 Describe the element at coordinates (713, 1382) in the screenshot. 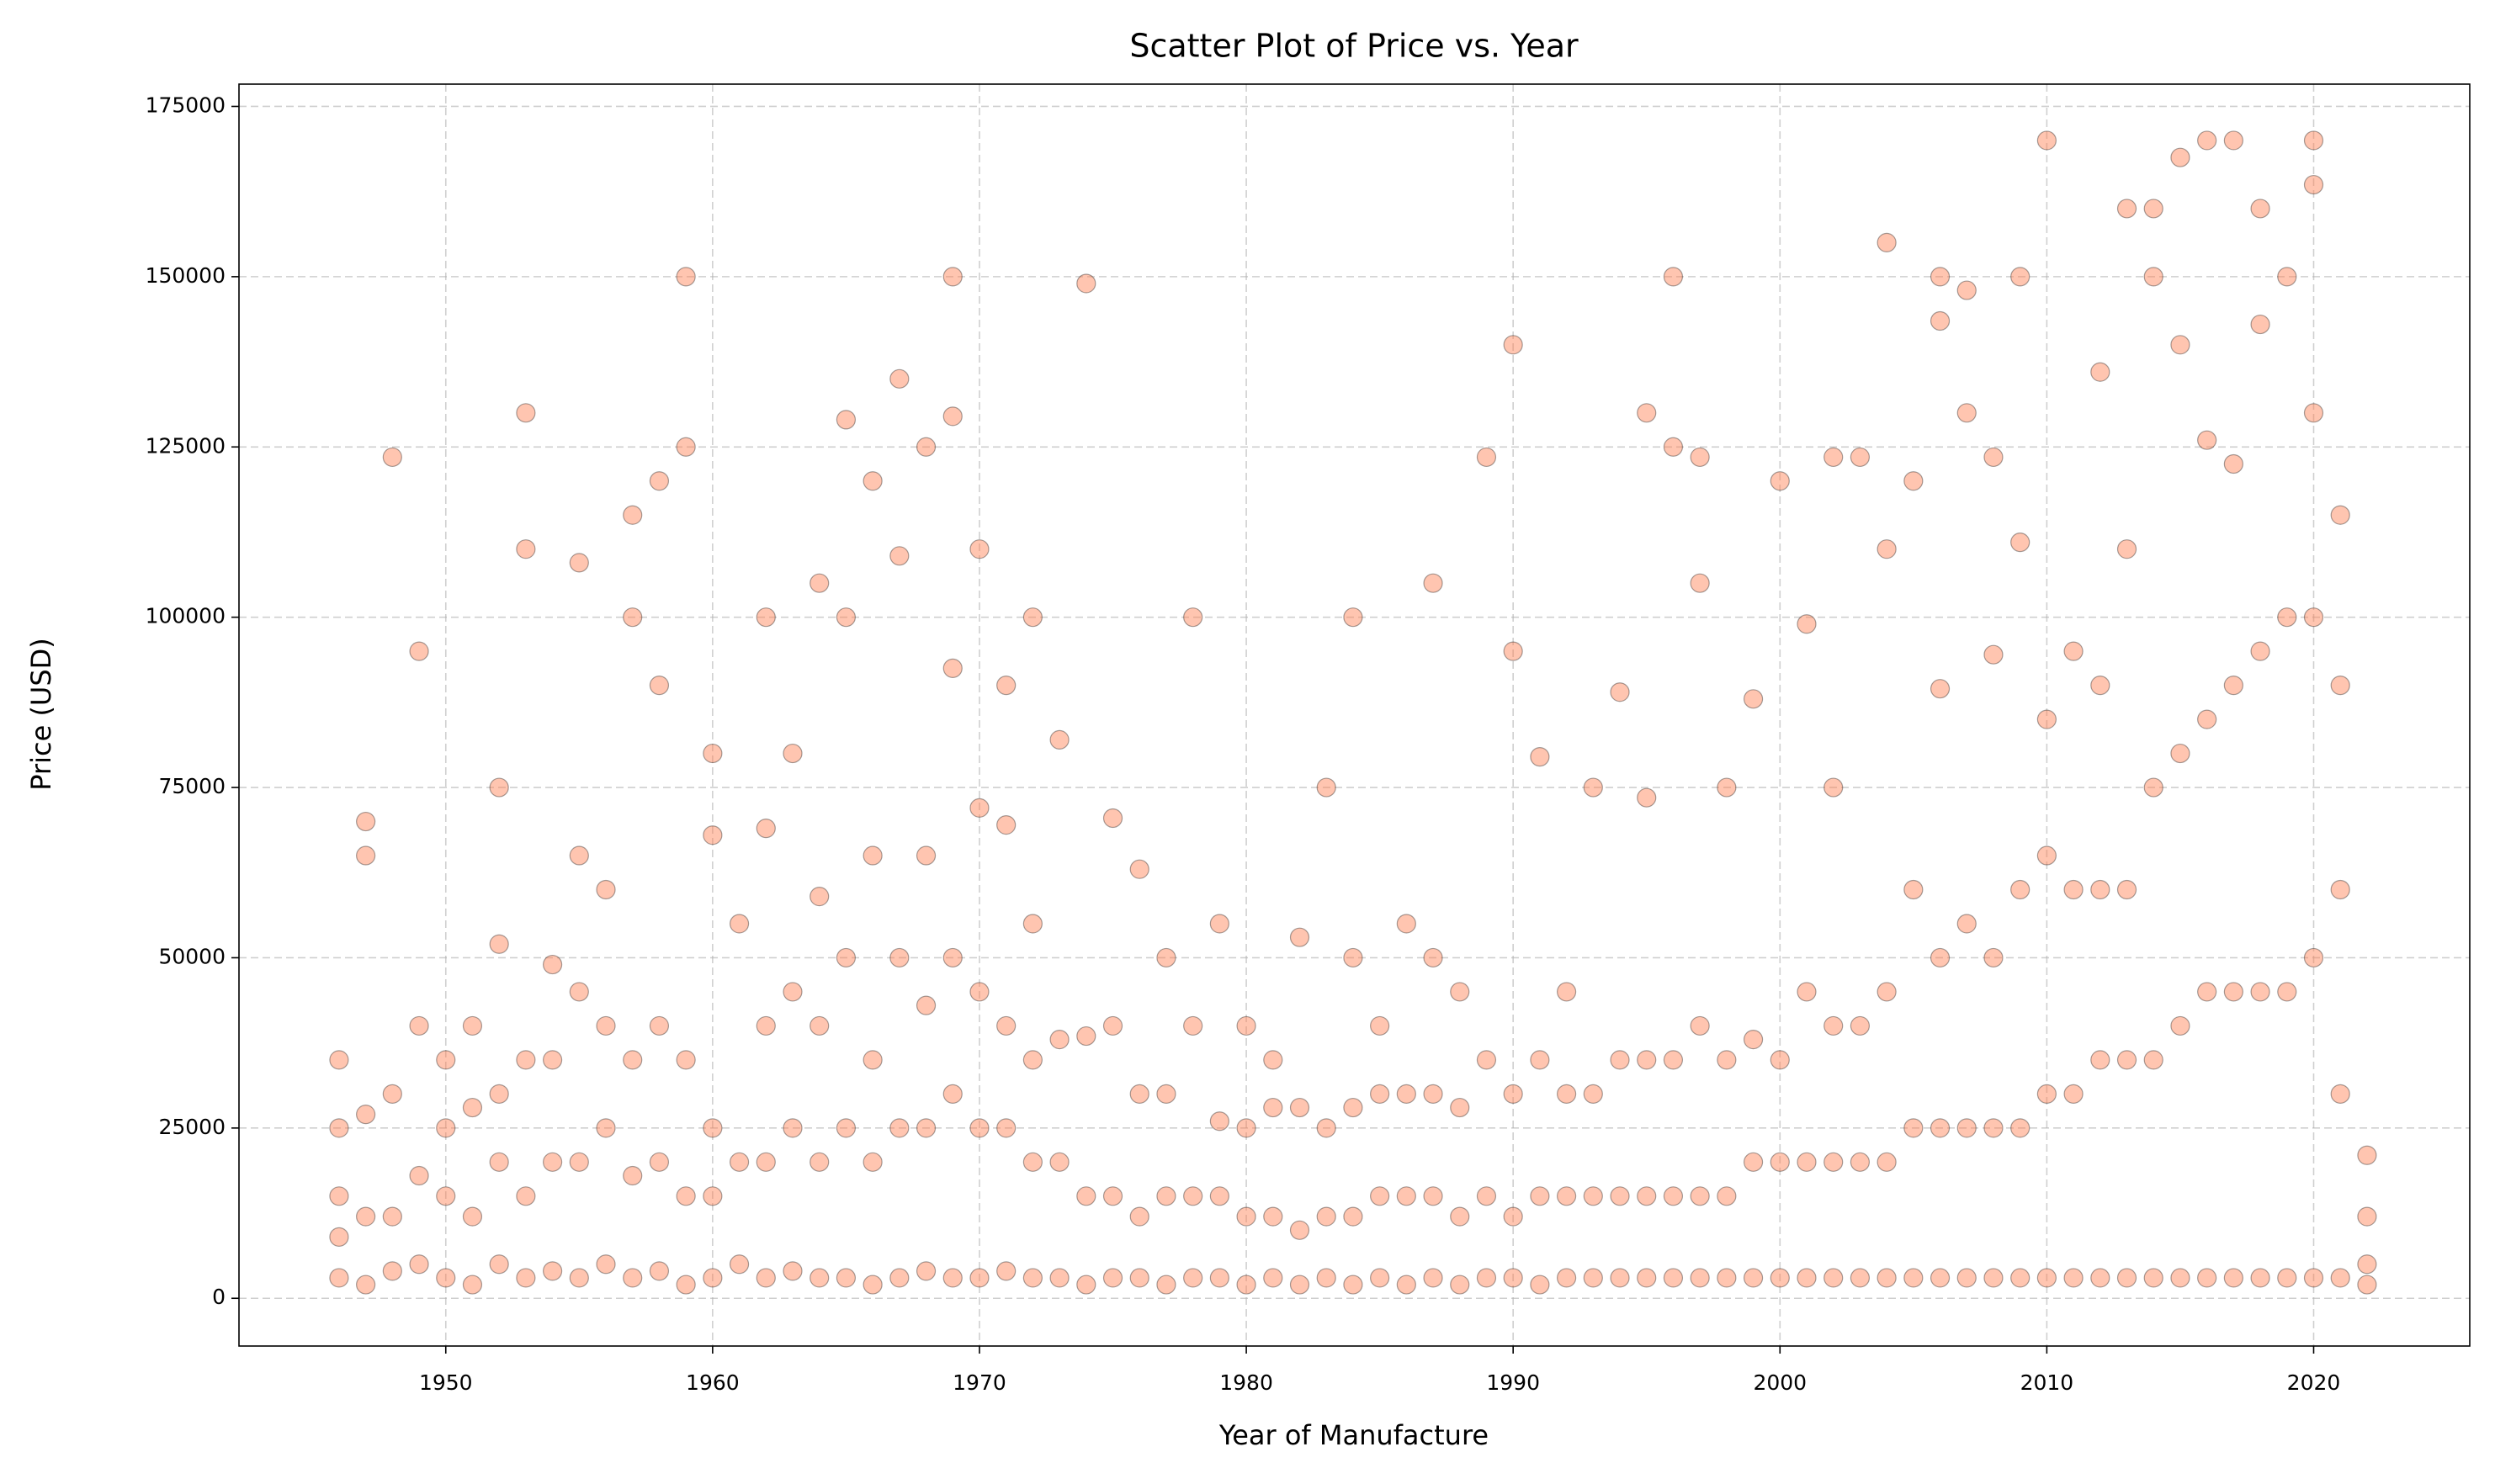

I see `x-tick-label: 1960` at that location.